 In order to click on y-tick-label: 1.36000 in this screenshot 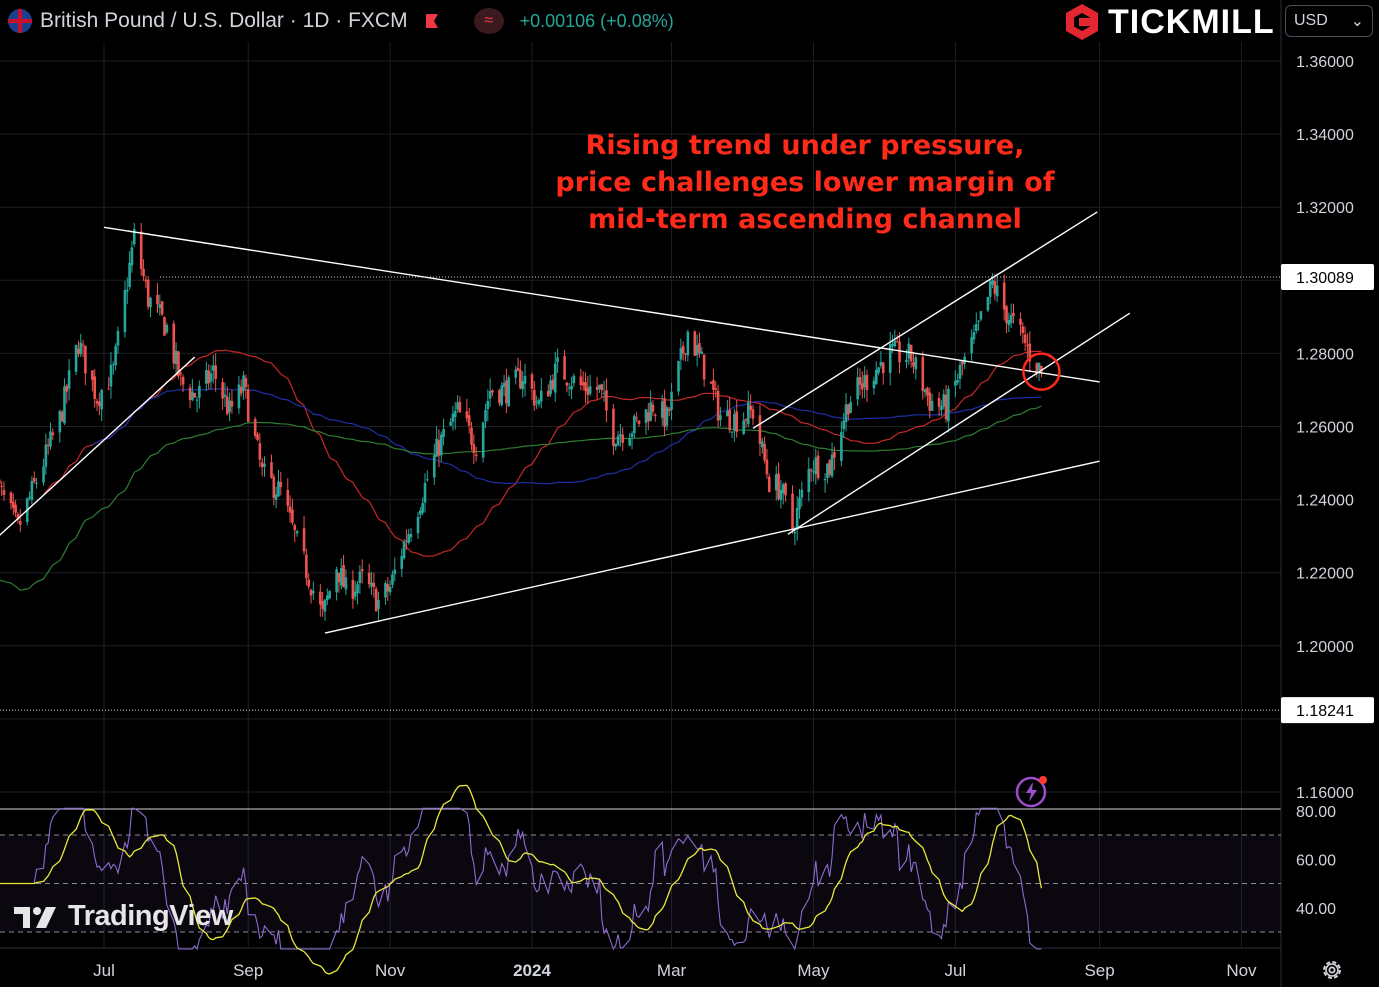, I will do `click(1325, 62)`.